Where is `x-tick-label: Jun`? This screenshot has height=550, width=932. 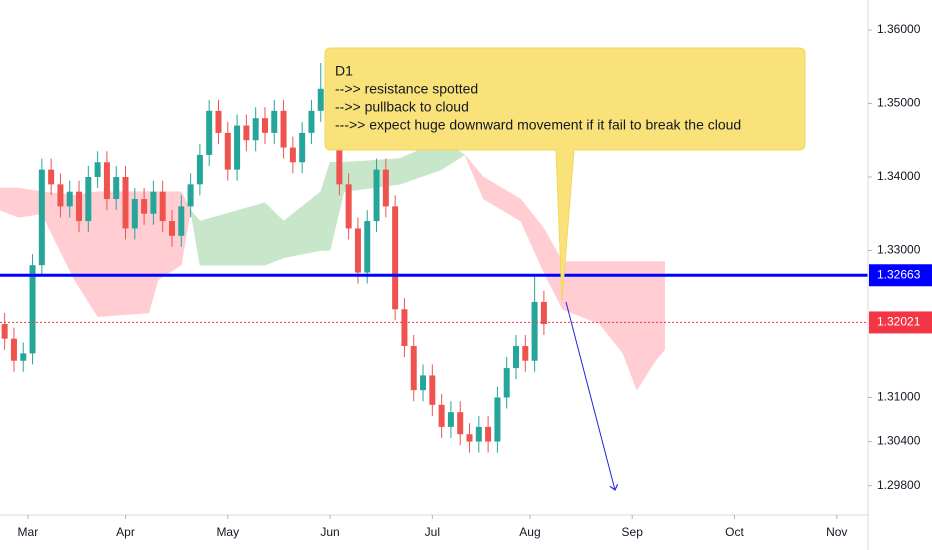 x-tick-label: Jun is located at coordinates (329, 532).